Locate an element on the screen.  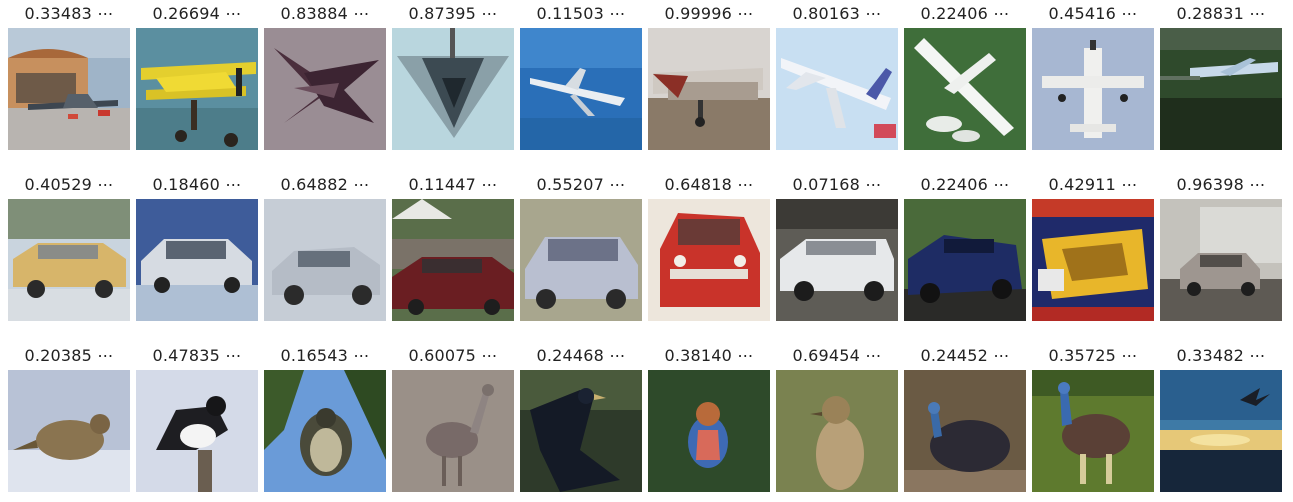
score-label: 0.42911 ⋯ is located at coordinates (1093, 184).